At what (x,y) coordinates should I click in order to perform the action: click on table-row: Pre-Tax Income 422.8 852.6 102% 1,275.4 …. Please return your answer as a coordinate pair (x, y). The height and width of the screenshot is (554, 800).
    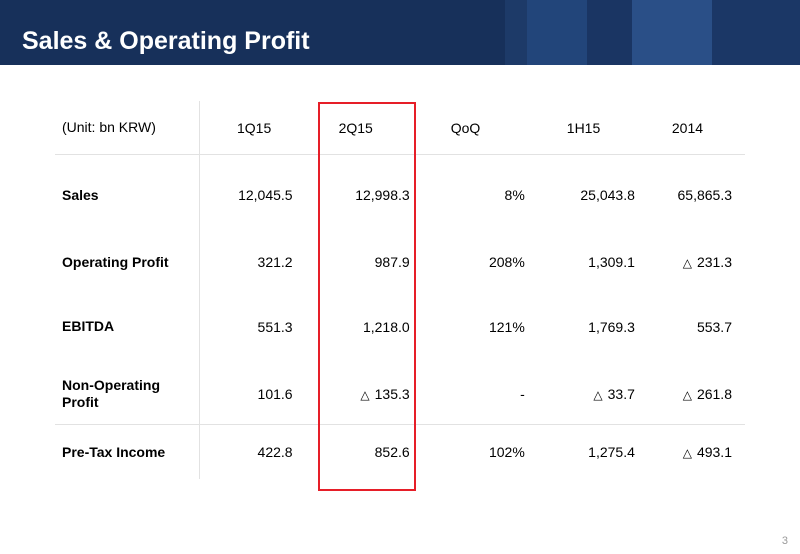
    Looking at the image, I should click on (400, 451).